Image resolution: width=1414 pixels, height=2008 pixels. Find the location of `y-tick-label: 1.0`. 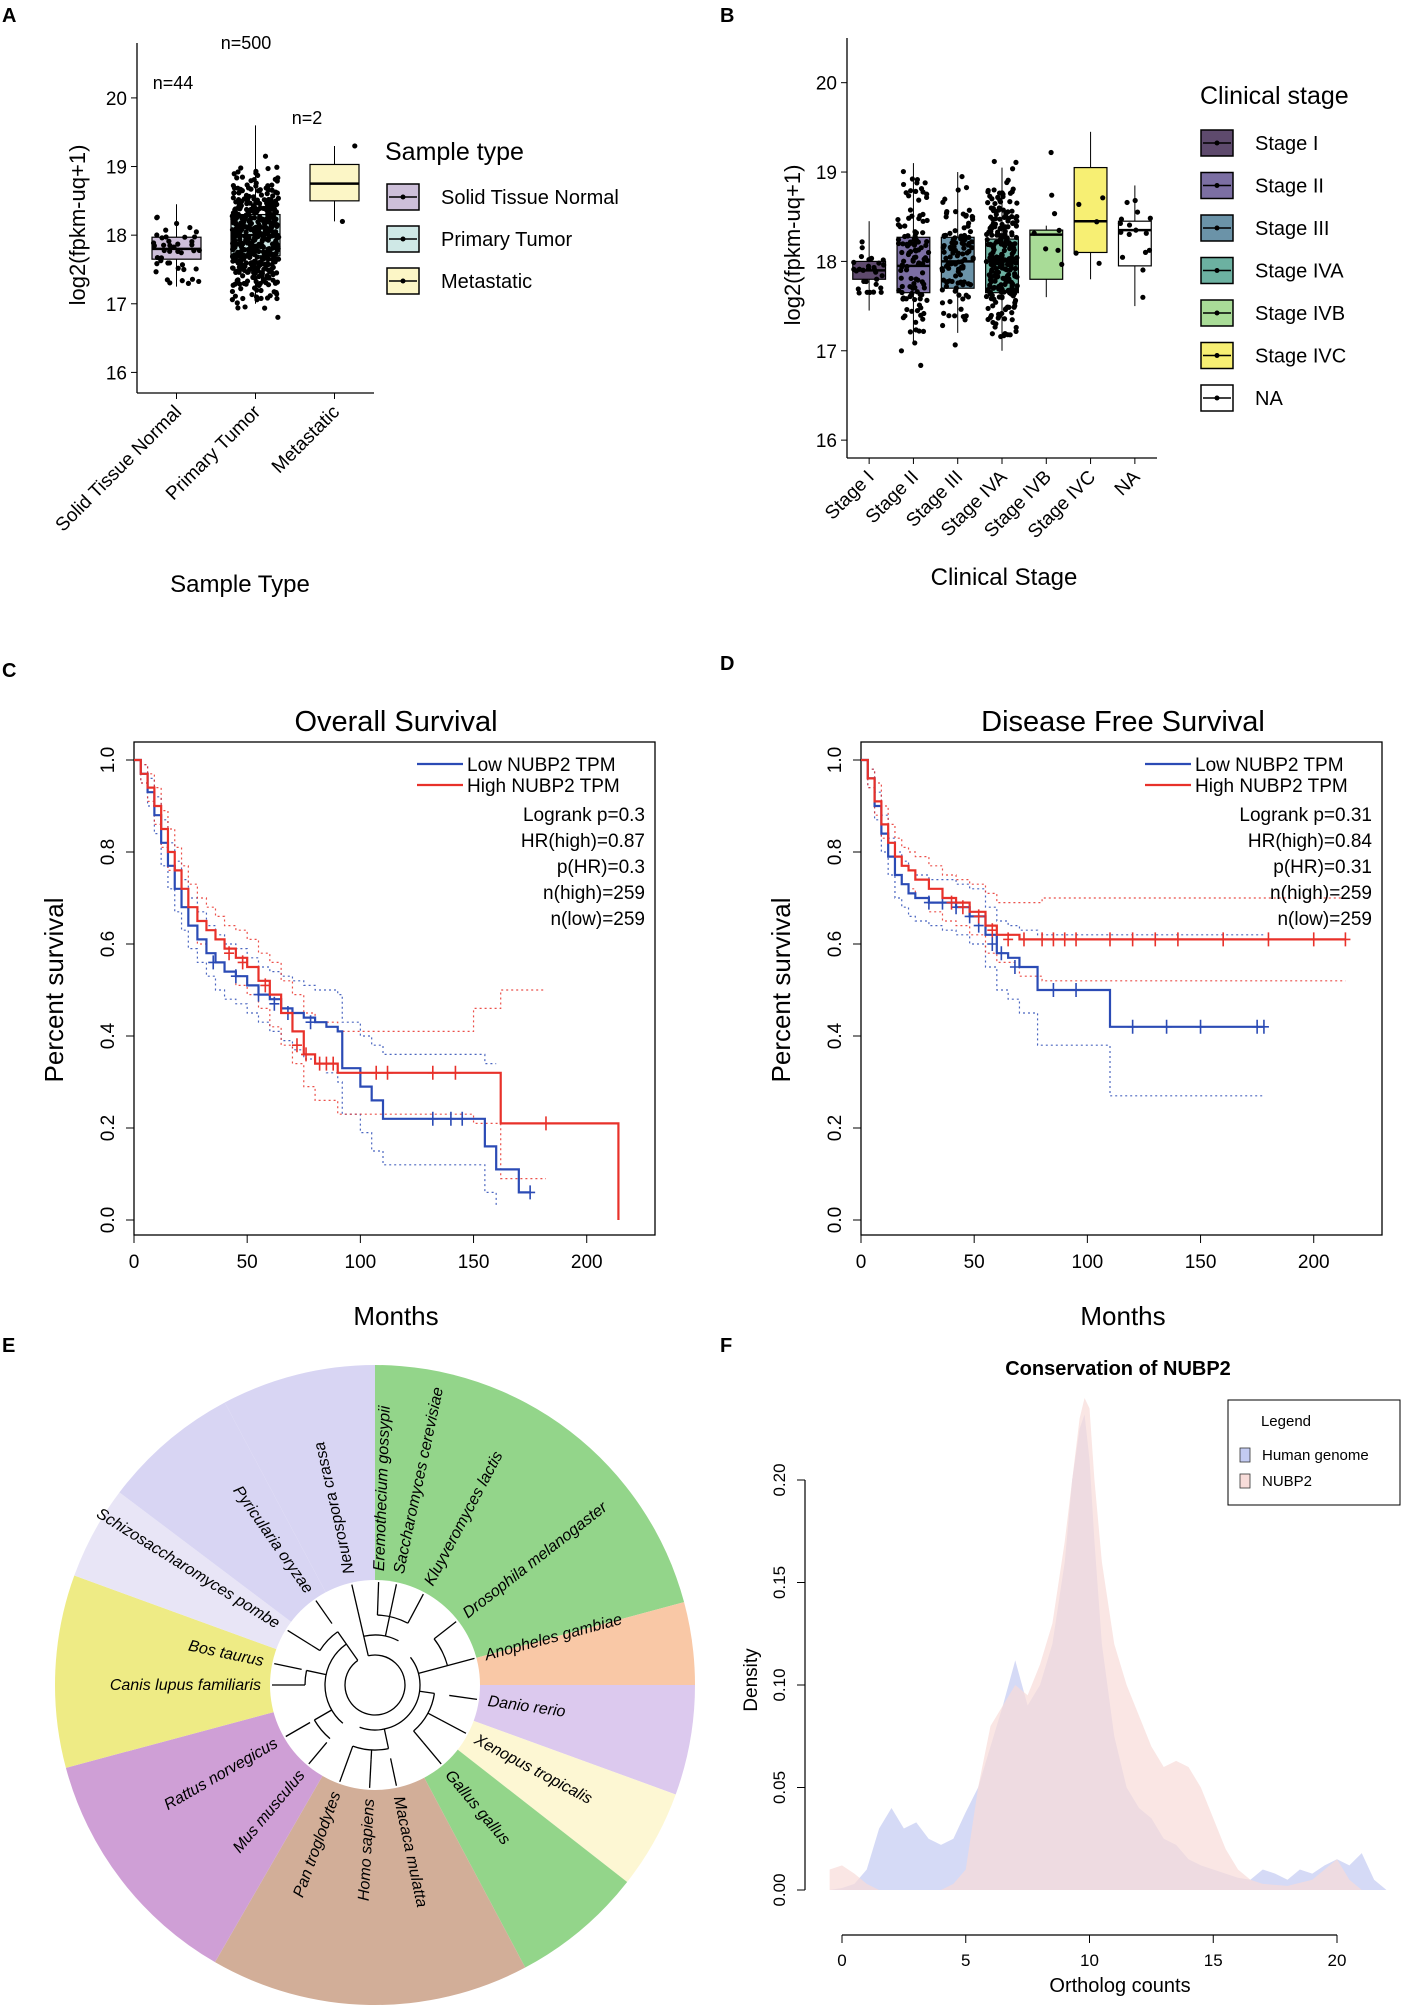

y-tick-label: 1.0 is located at coordinates (108, 760).